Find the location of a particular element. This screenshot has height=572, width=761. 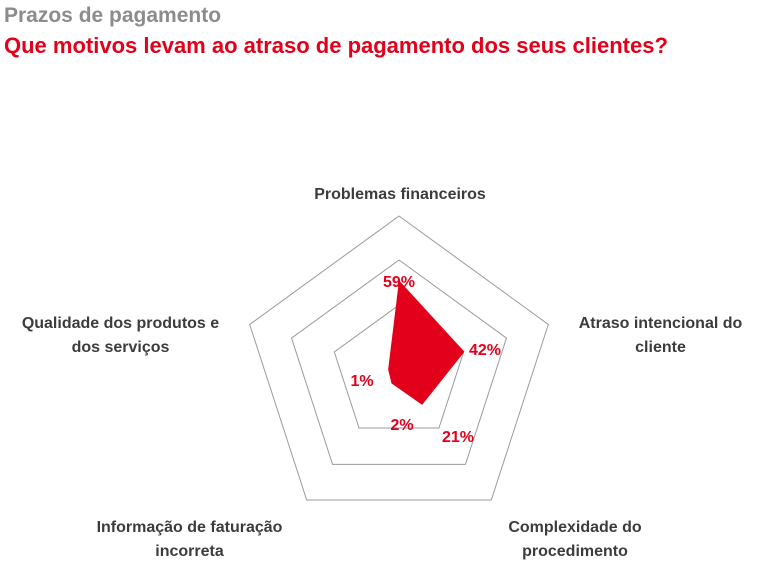

data-label-0: 59% is located at coordinates (399, 282).